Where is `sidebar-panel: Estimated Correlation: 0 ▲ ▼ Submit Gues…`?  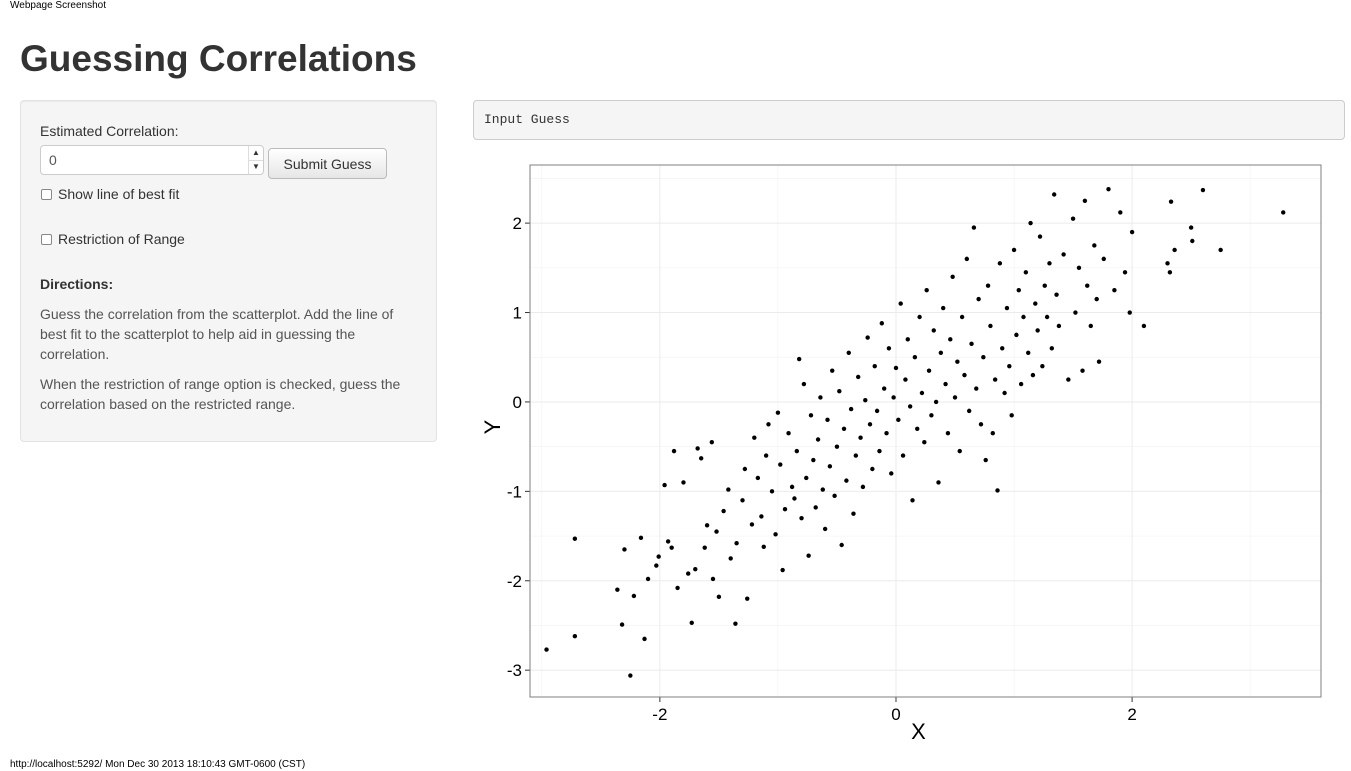 sidebar-panel: Estimated Correlation: 0 ▲ ▼ Submit Gues… is located at coordinates (228, 271).